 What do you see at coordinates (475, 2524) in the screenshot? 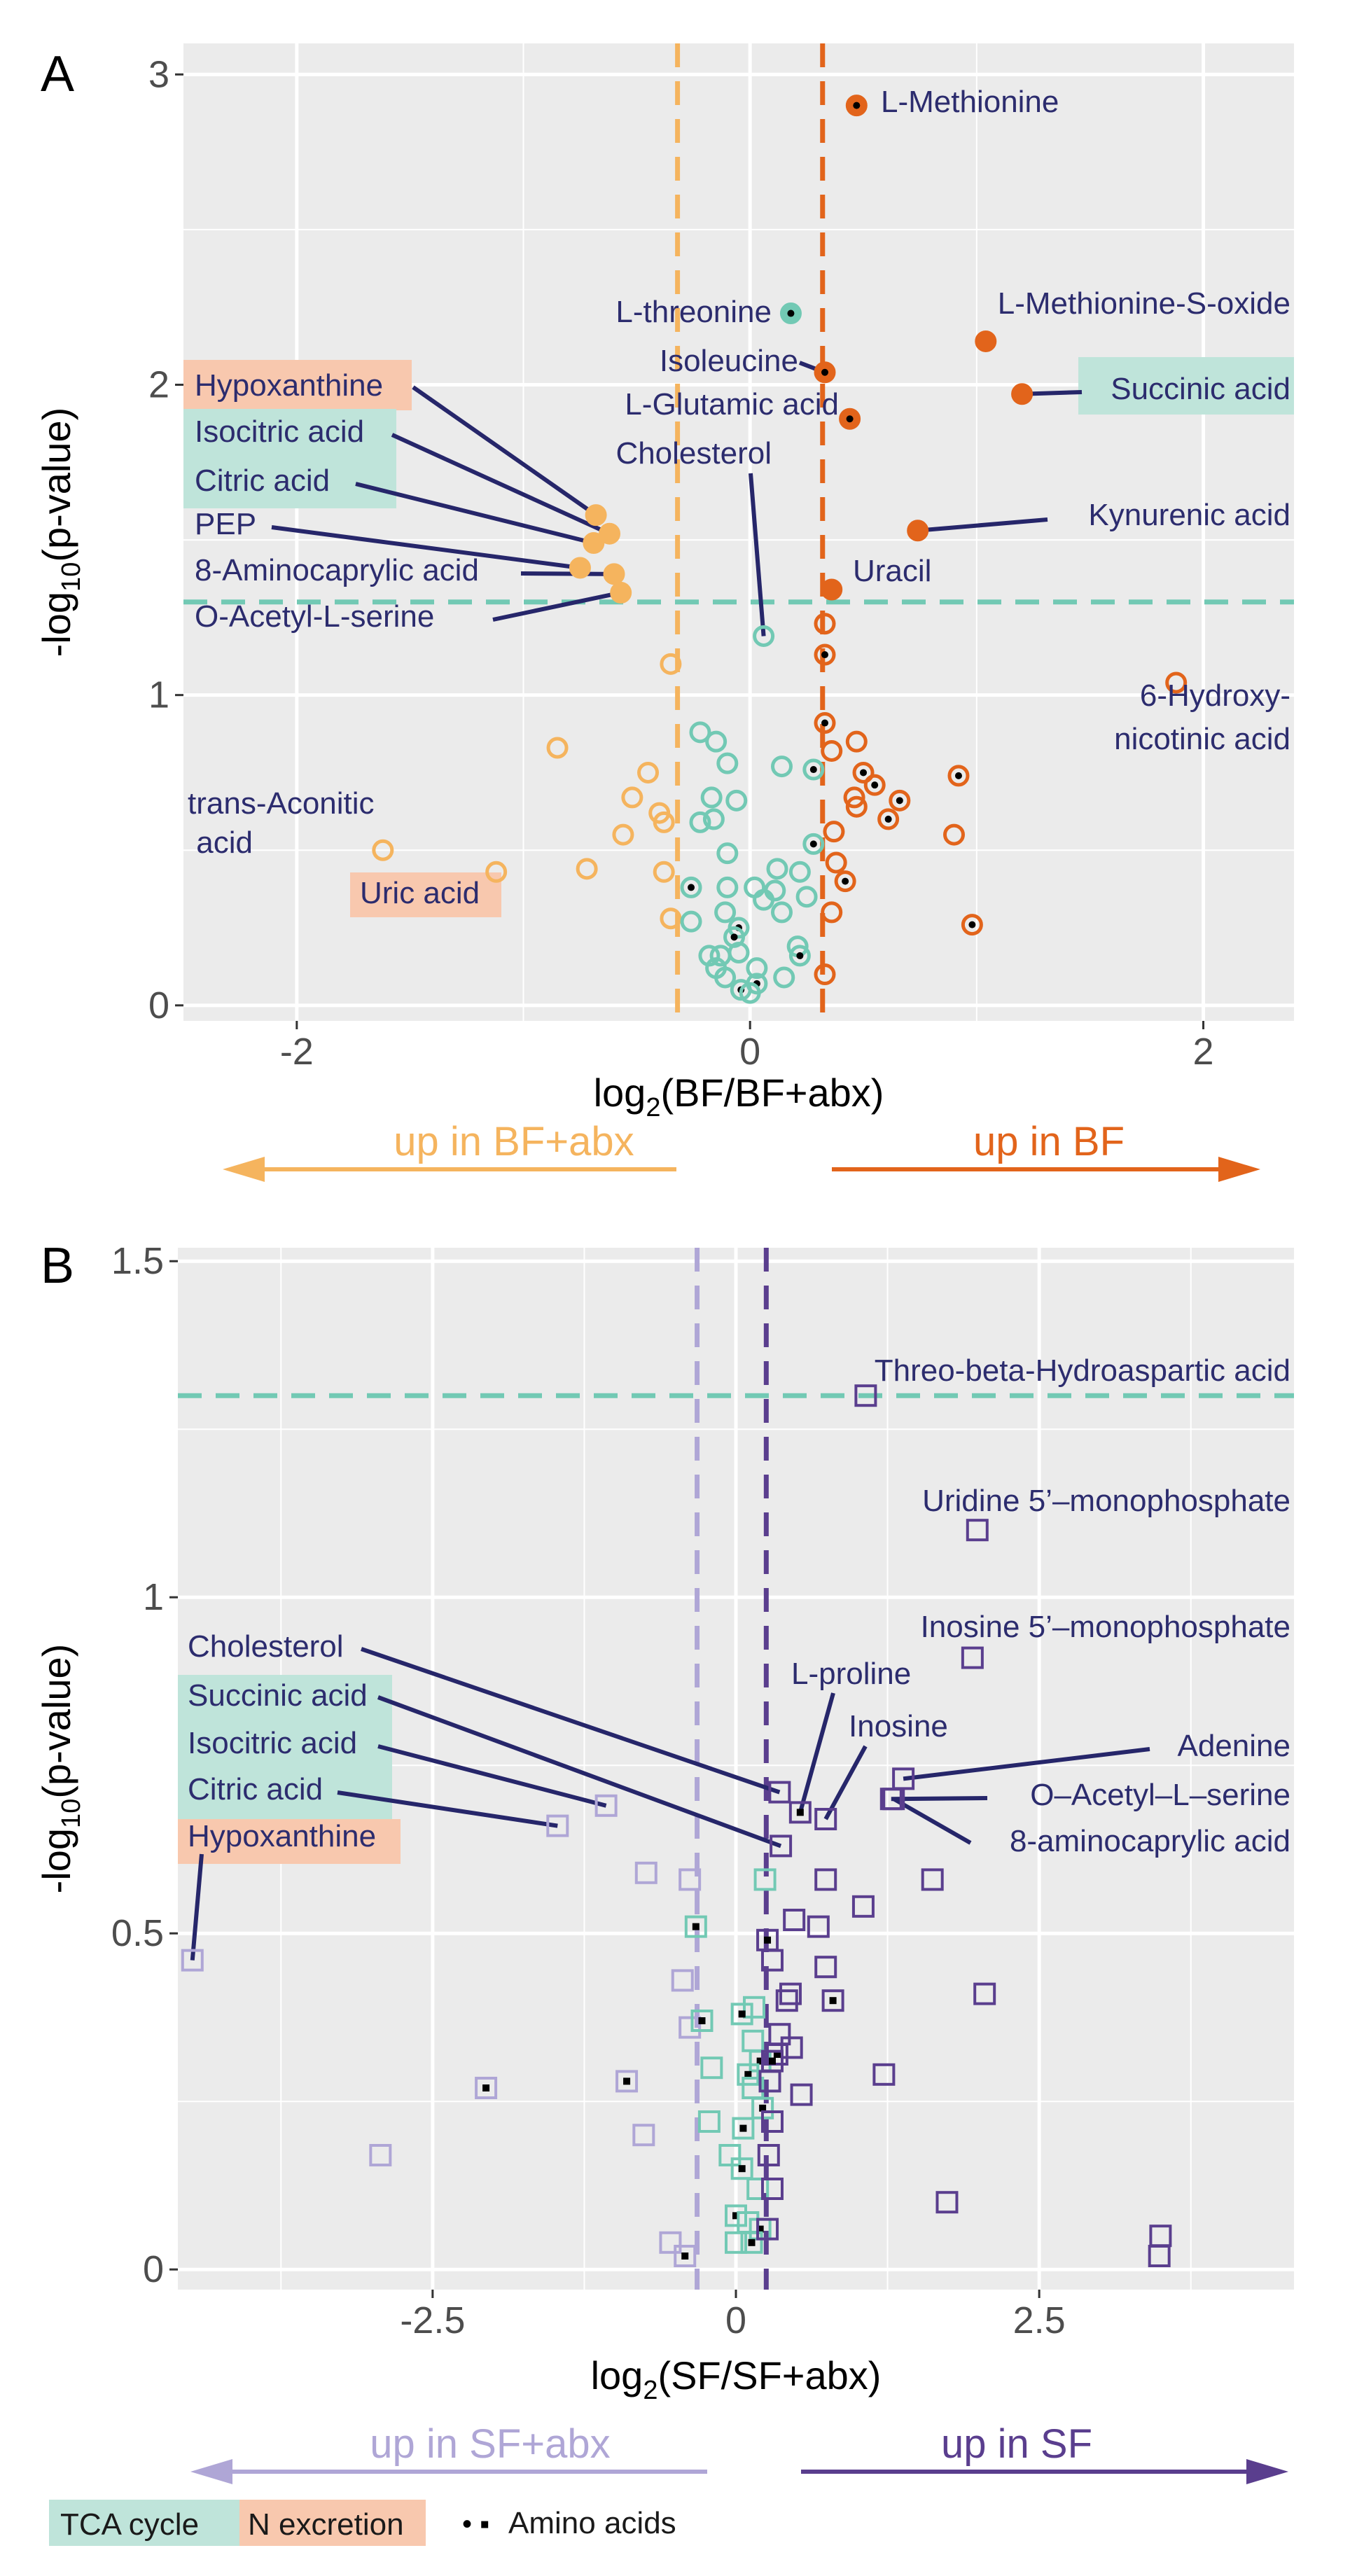
I see `legend-amino-symbols: • ▪` at bounding box center [475, 2524].